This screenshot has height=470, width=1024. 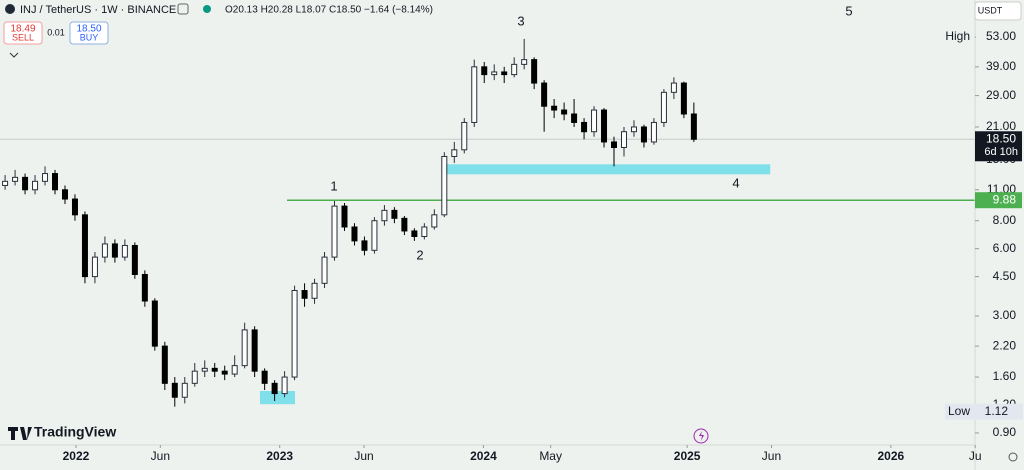 What do you see at coordinates (56, 32) in the screenshot?
I see `spread: 0.01` at bounding box center [56, 32].